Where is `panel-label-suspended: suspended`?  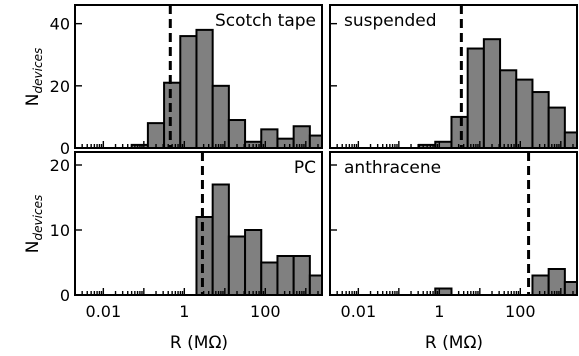 panel-label-suspended: suspended is located at coordinates (390, 21).